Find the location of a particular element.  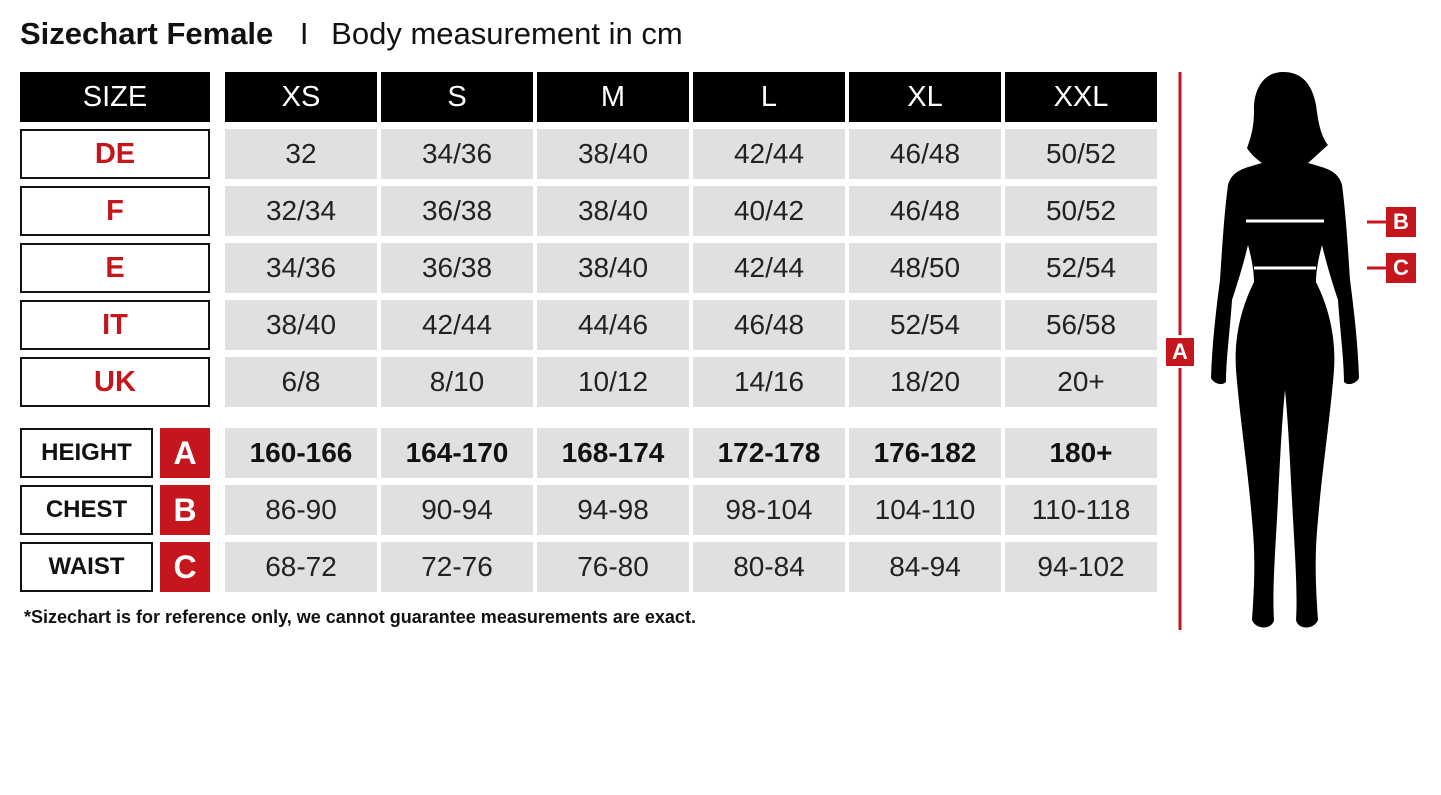

table-cell: 76-80 is located at coordinates (613, 567).